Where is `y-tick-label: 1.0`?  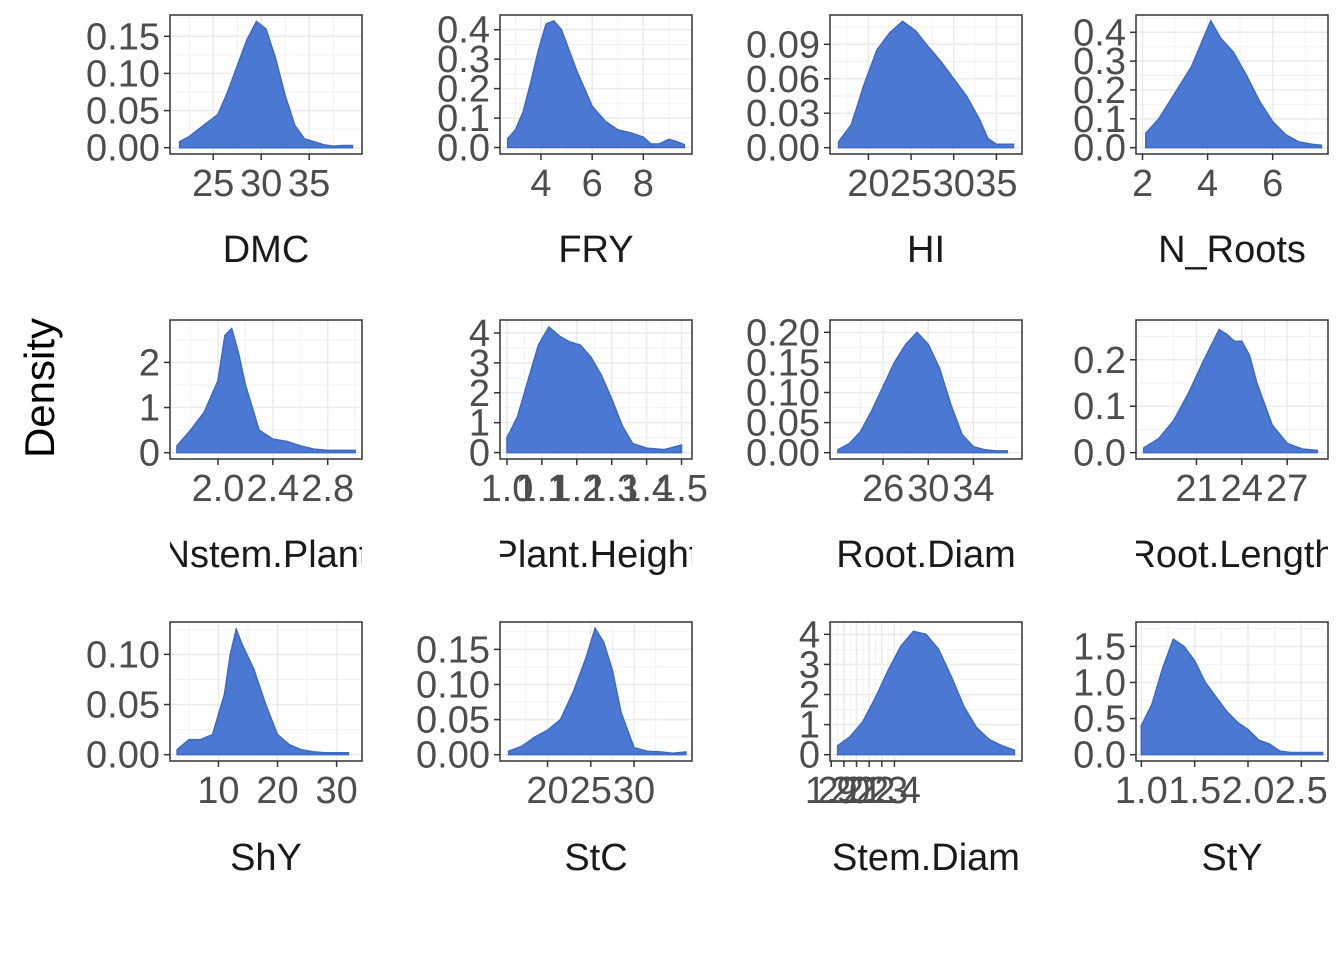 y-tick-label: 1.0 is located at coordinates (1099, 683).